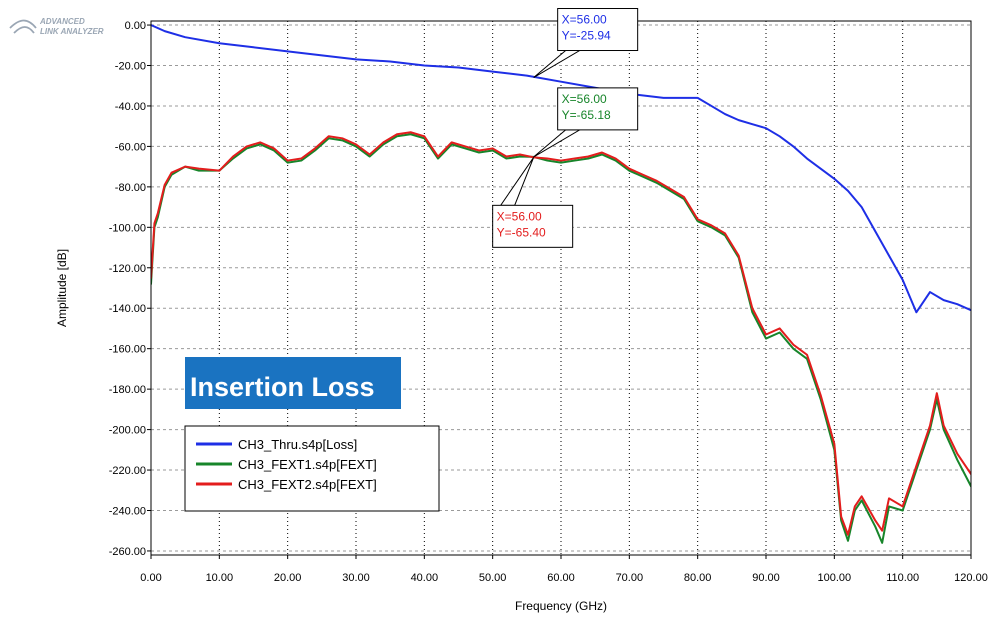 Image resolution: width=991 pixels, height=623 pixels. I want to click on overlay-label: Insertion Loss, so click(293, 383).